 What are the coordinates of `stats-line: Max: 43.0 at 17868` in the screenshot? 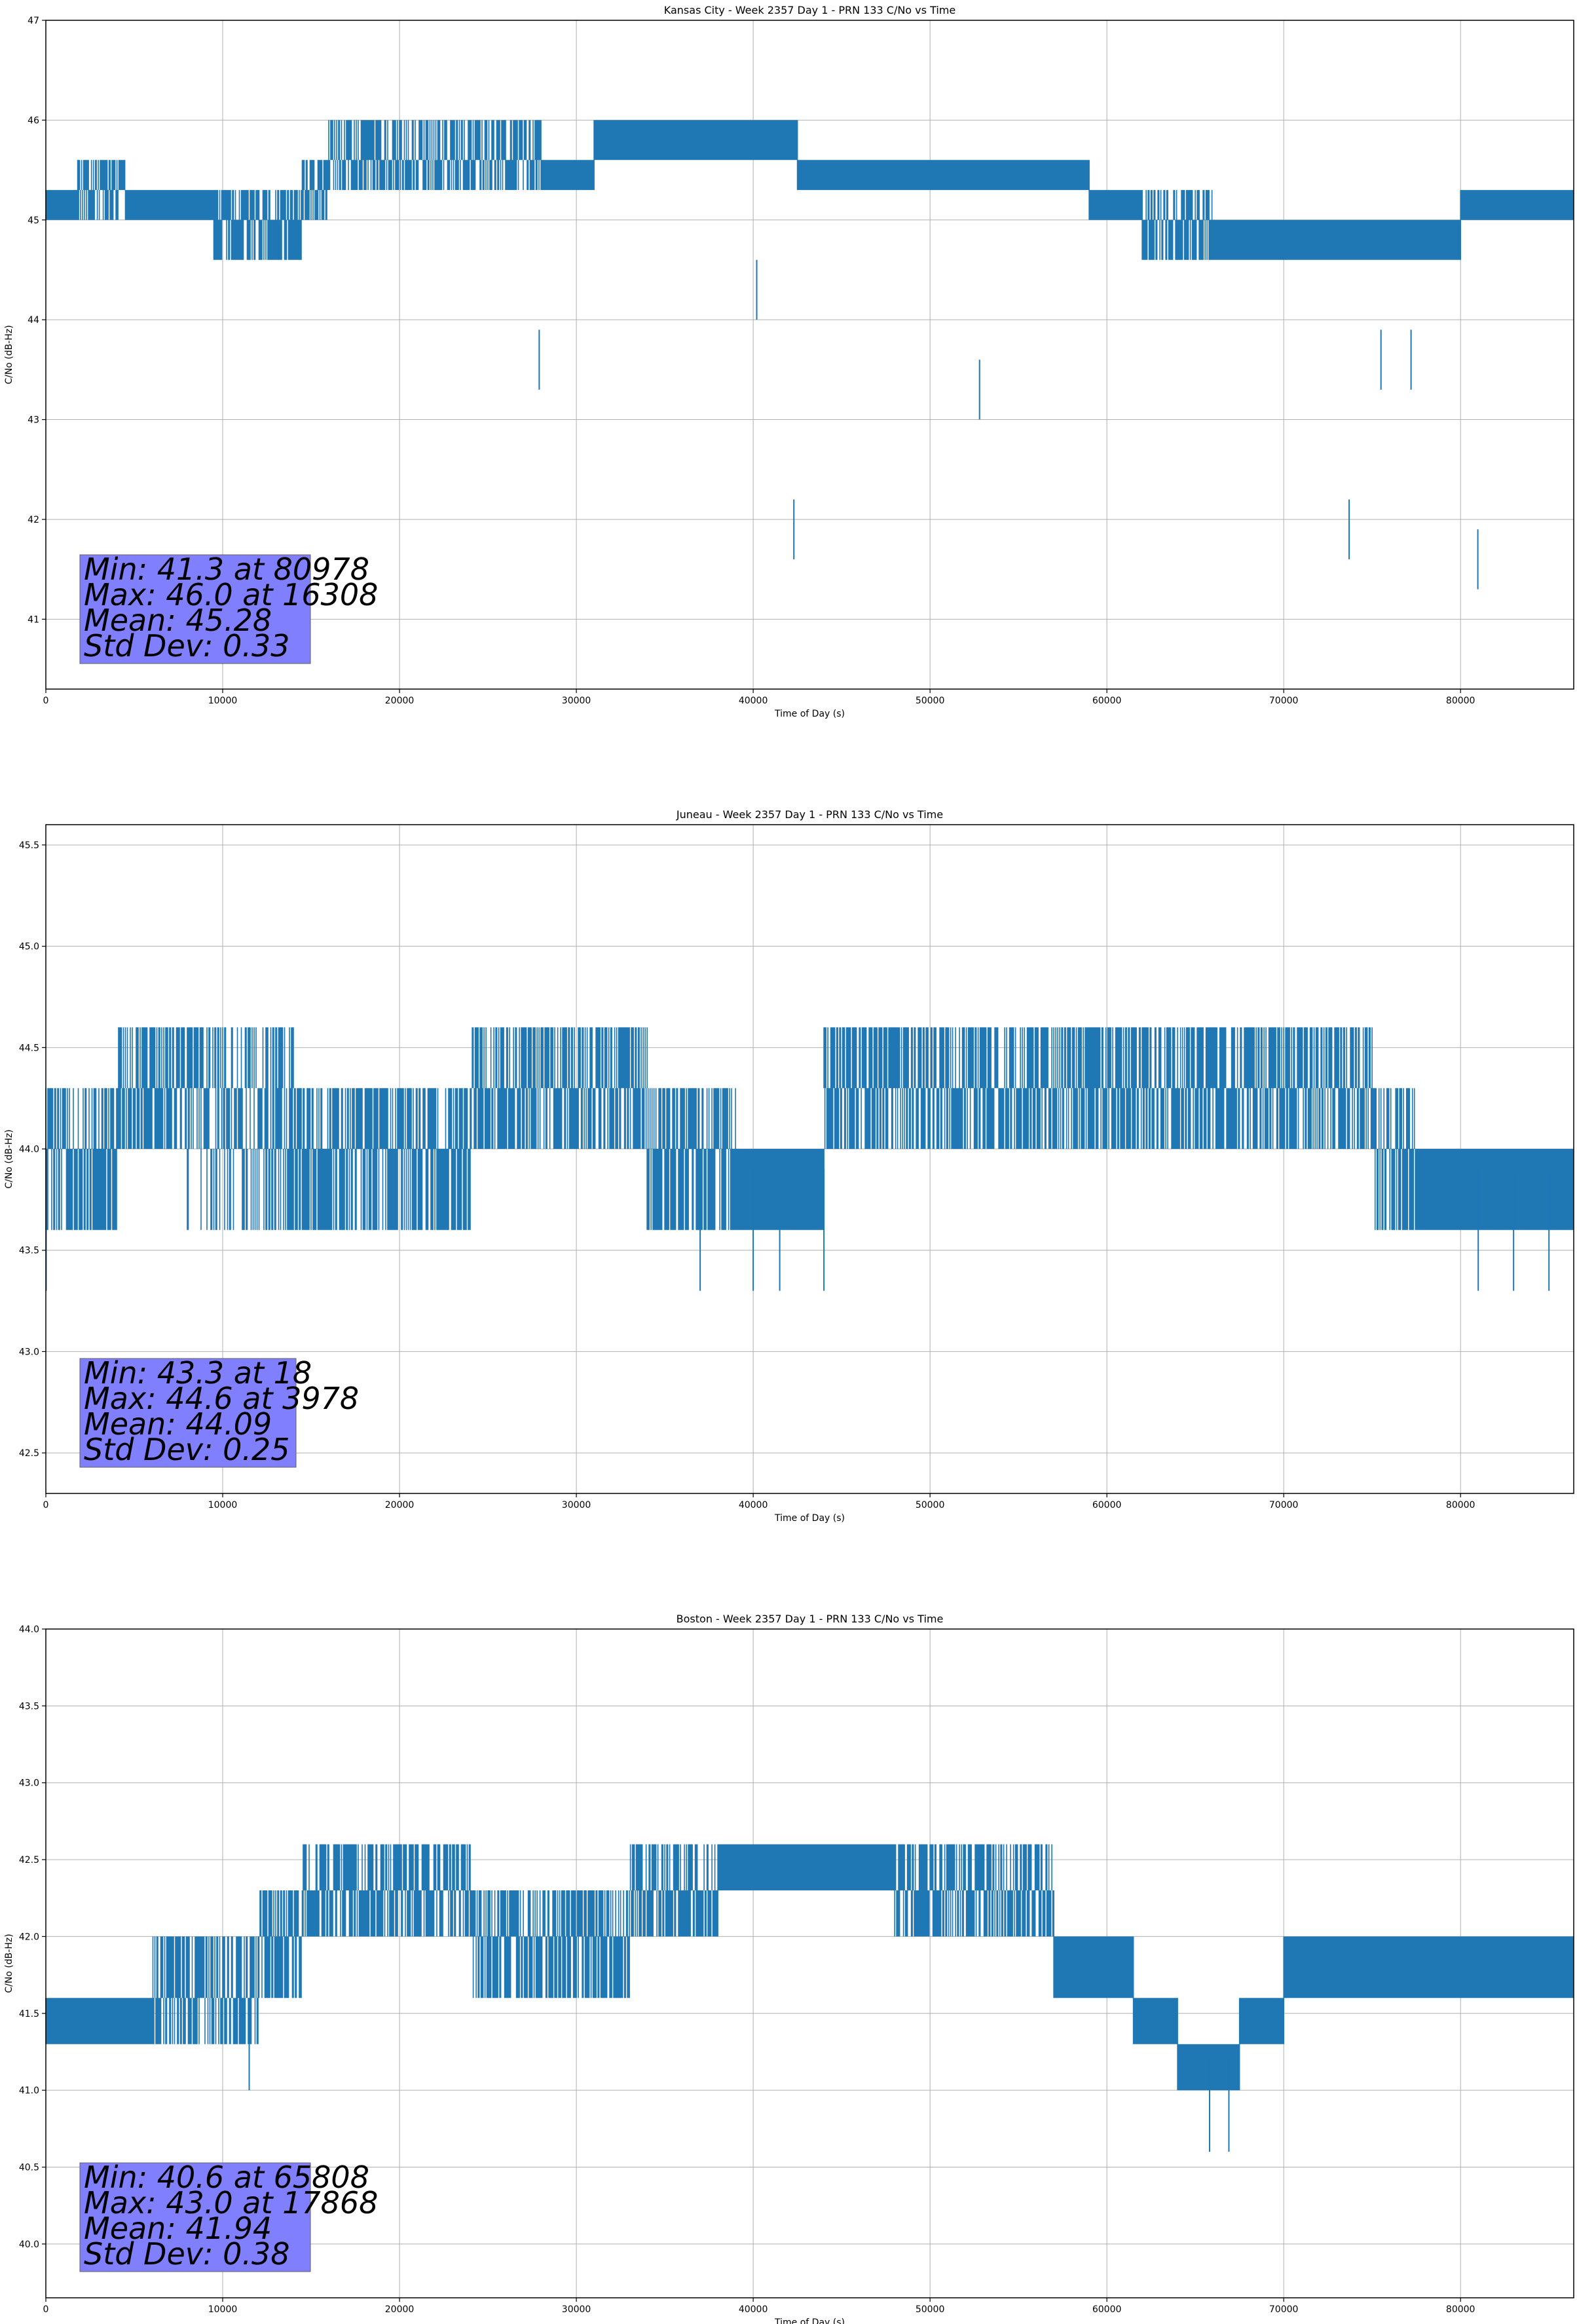 It's located at (231, 2203).